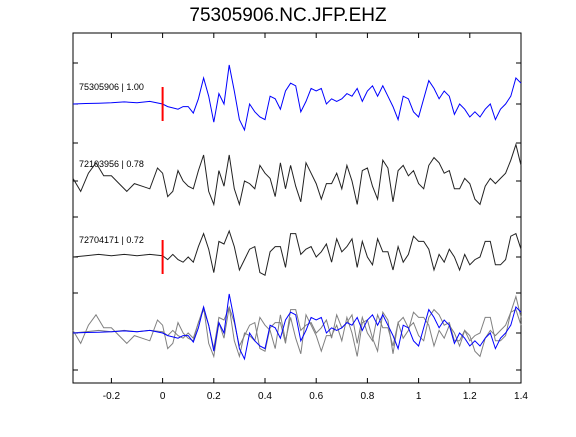 The image size is (576, 437). Describe the element at coordinates (521, 396) in the screenshot. I see `x-tick-label: 1.4` at that location.